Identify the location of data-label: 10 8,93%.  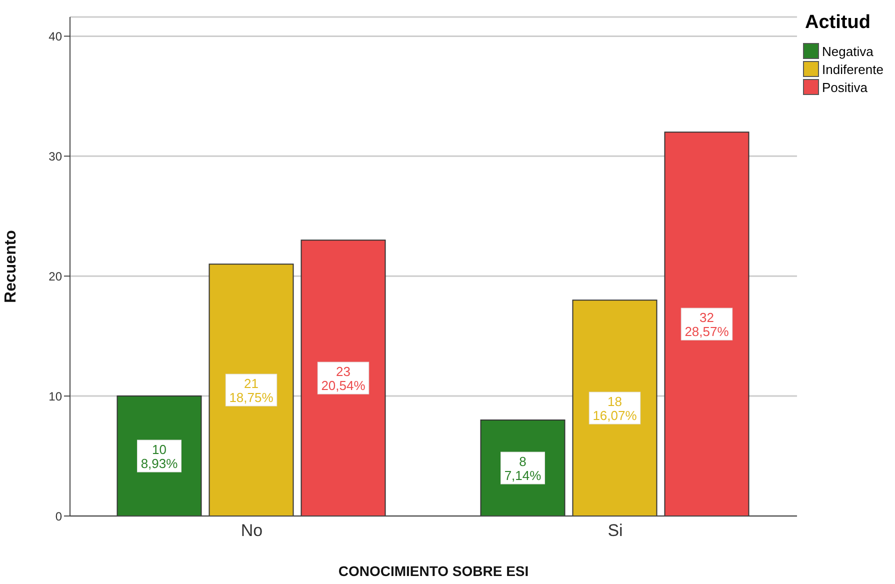
(159, 457).